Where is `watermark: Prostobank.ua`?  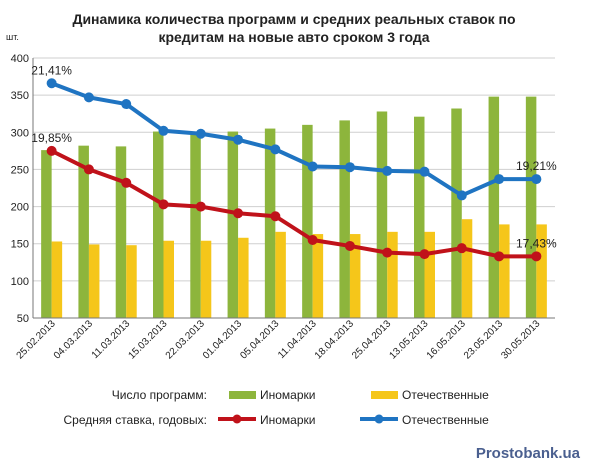 watermark: Prostobank.ua is located at coordinates (528, 453).